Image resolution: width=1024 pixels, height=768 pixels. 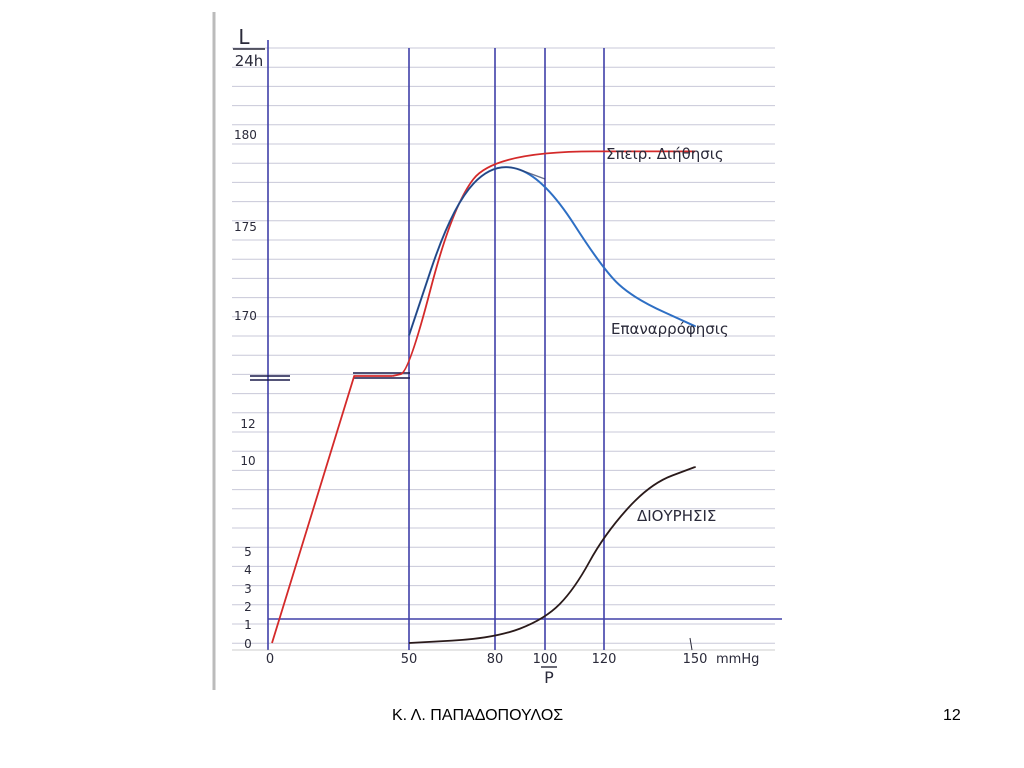 What do you see at coordinates (670, 329) in the screenshot?
I see `series-label-reabsorption: Επαναρρόφησις` at bounding box center [670, 329].